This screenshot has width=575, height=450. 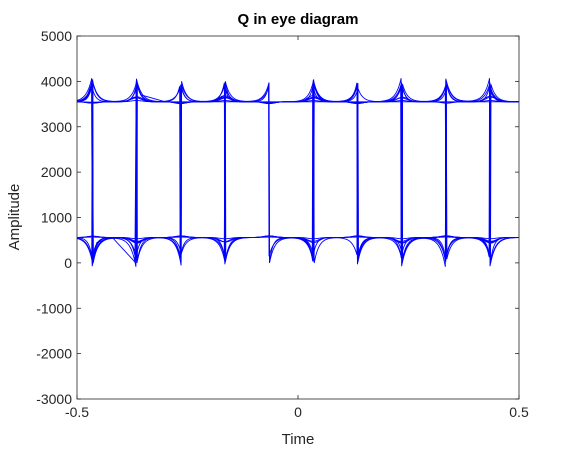 What do you see at coordinates (14, 217) in the screenshot?
I see `y-axis-label: Amplitude` at bounding box center [14, 217].